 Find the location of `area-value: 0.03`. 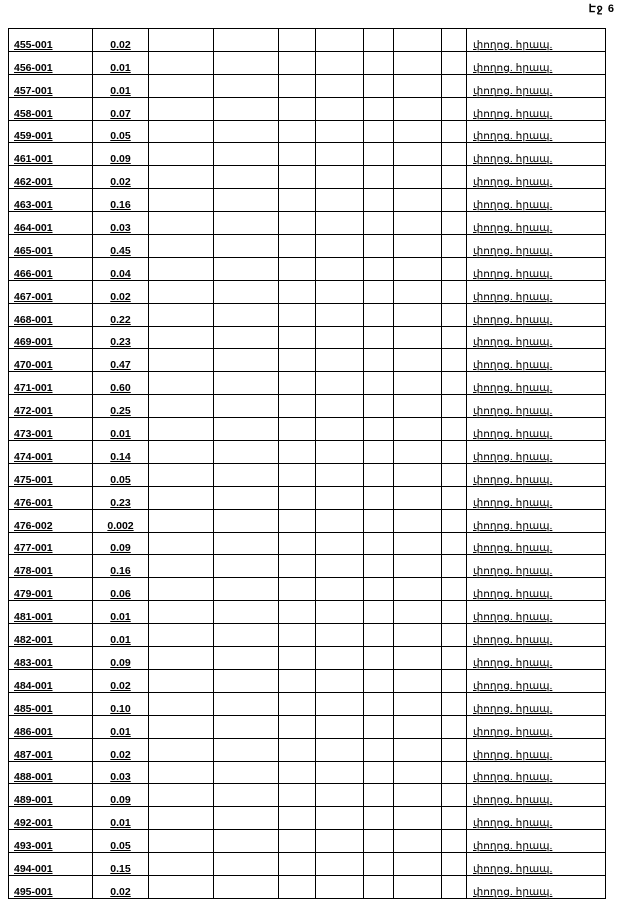

area-value: 0.03 is located at coordinates (120, 223).